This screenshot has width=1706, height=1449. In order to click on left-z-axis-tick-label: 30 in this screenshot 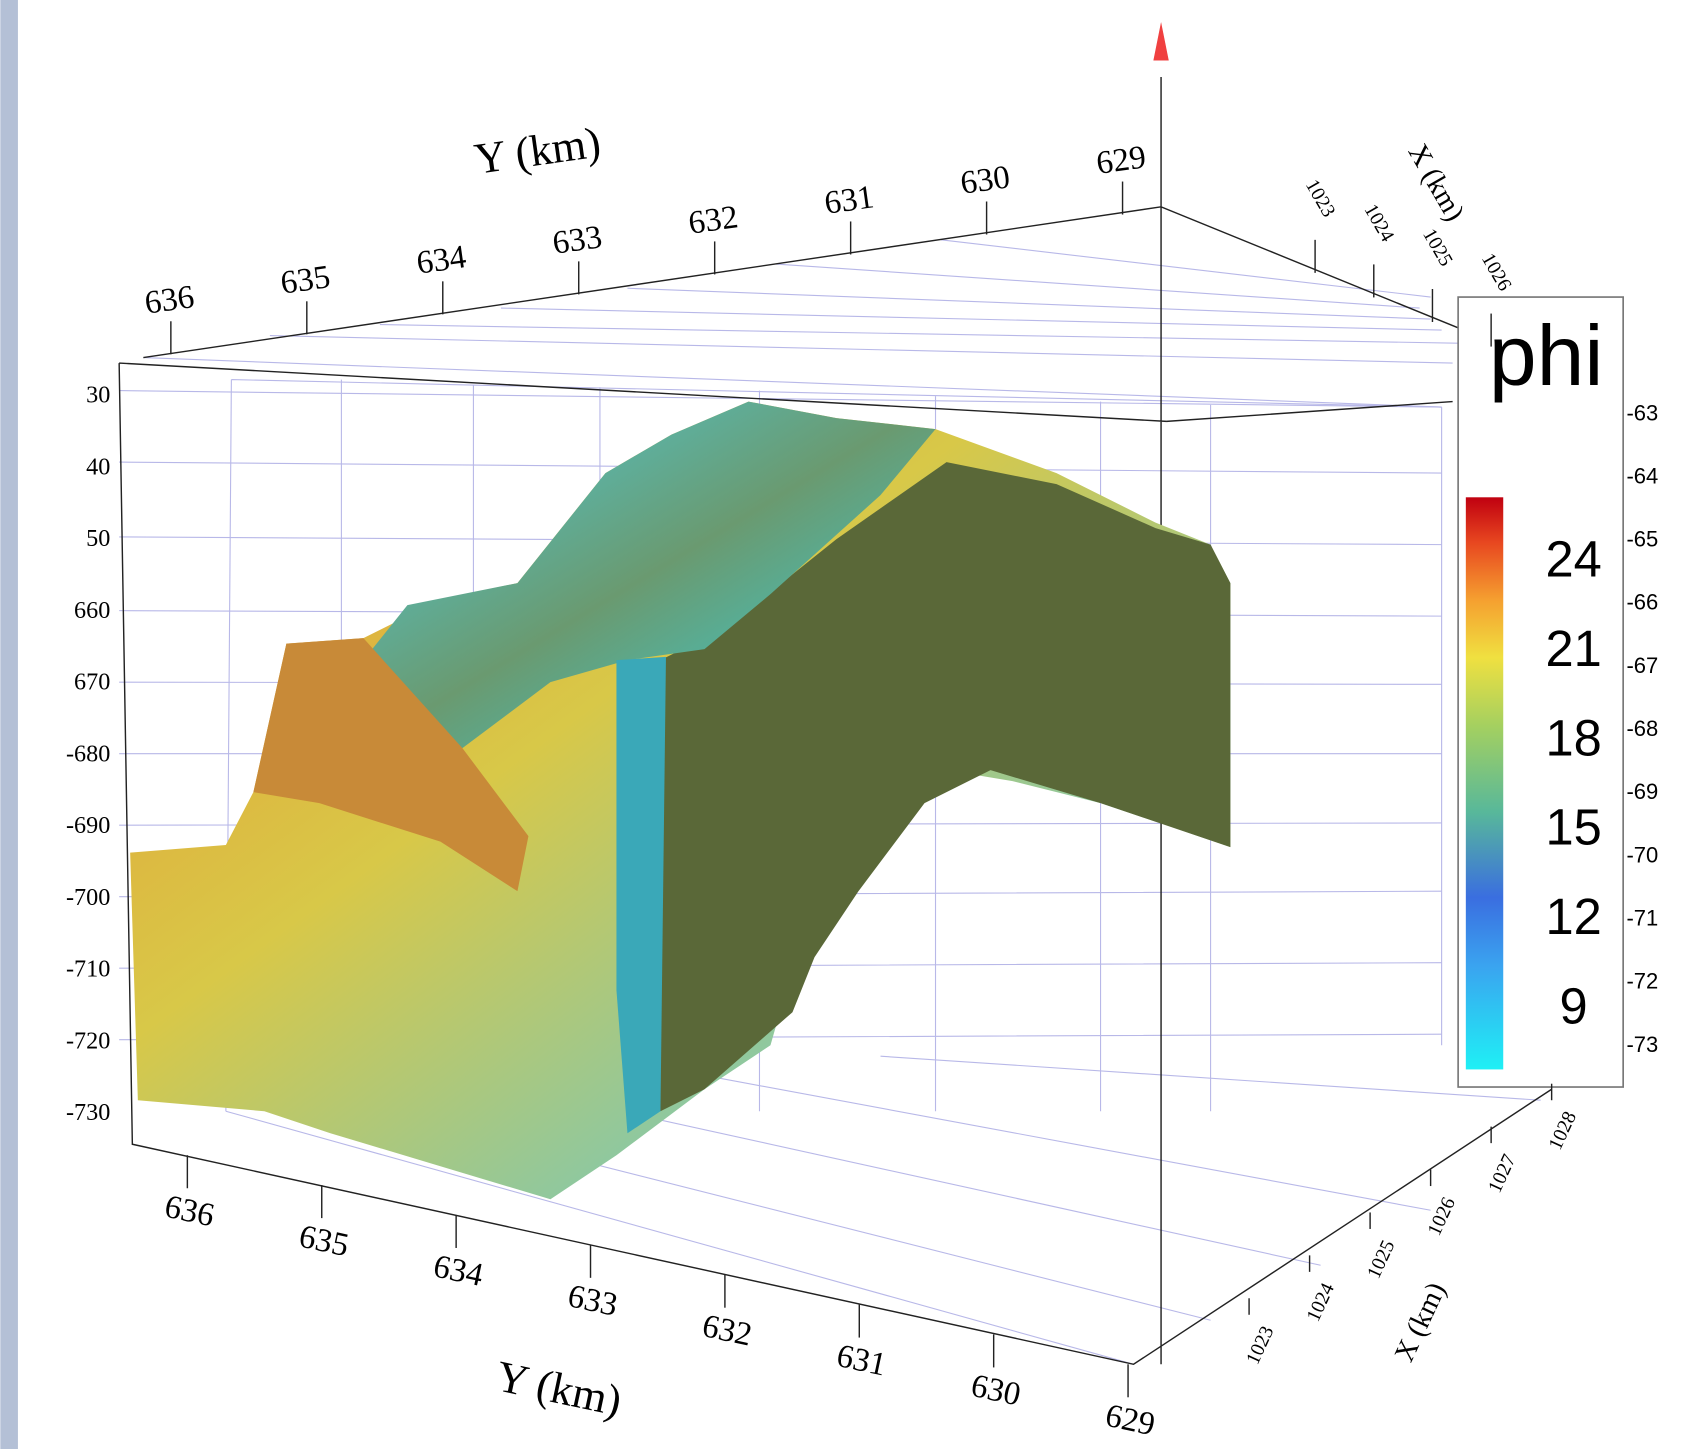, I will do `click(98, 395)`.